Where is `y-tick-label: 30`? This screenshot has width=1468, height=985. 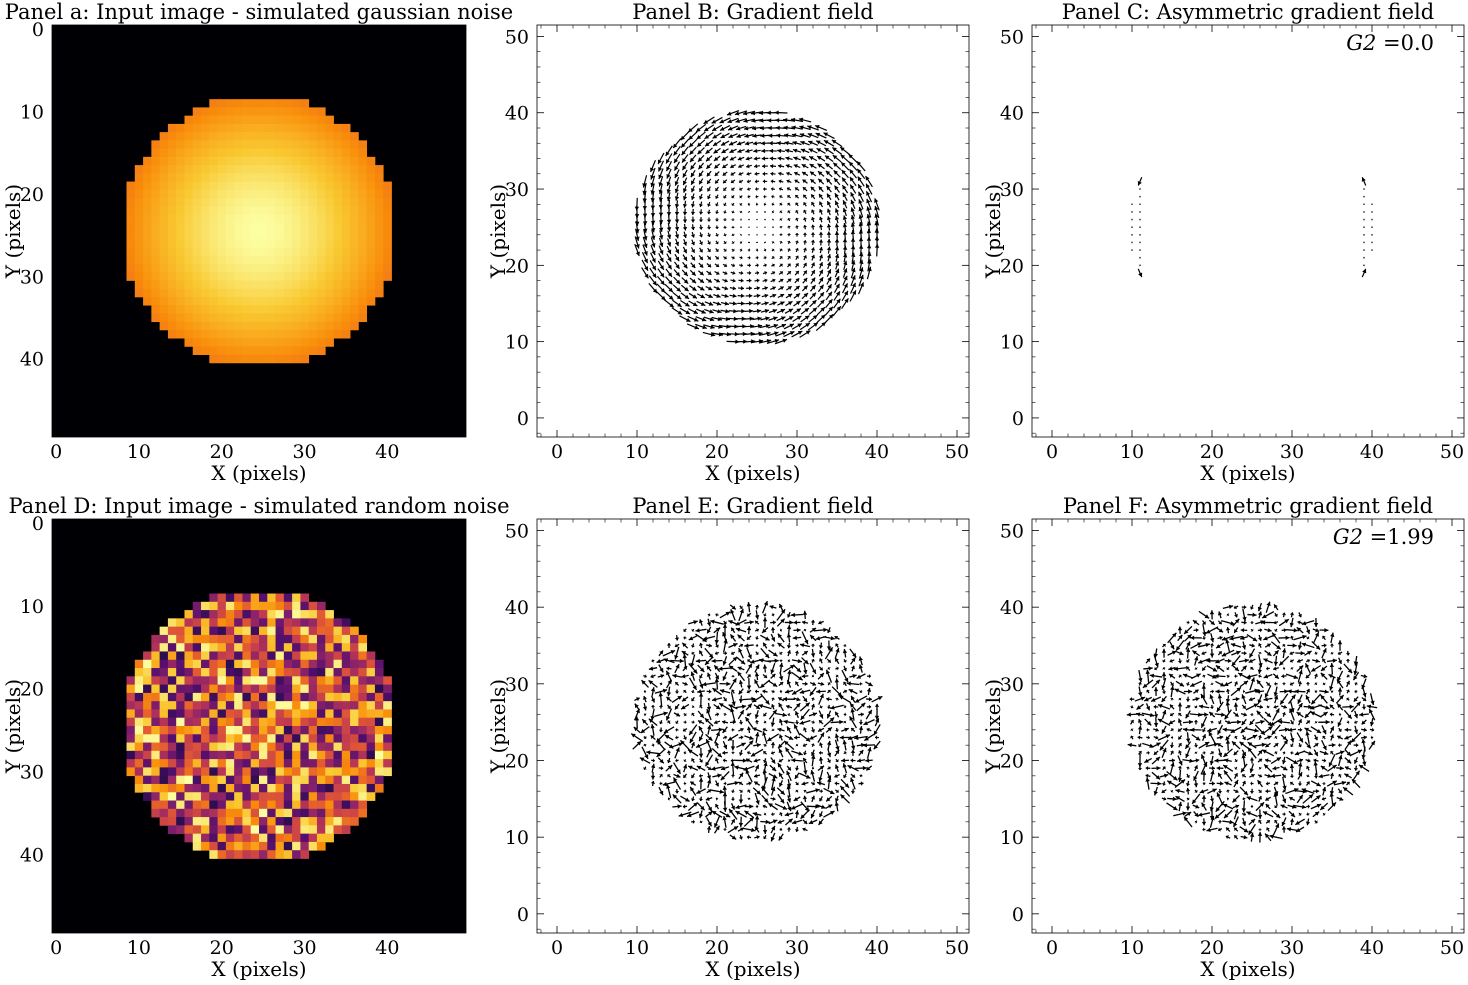
y-tick-label: 30 is located at coordinates (1012, 190).